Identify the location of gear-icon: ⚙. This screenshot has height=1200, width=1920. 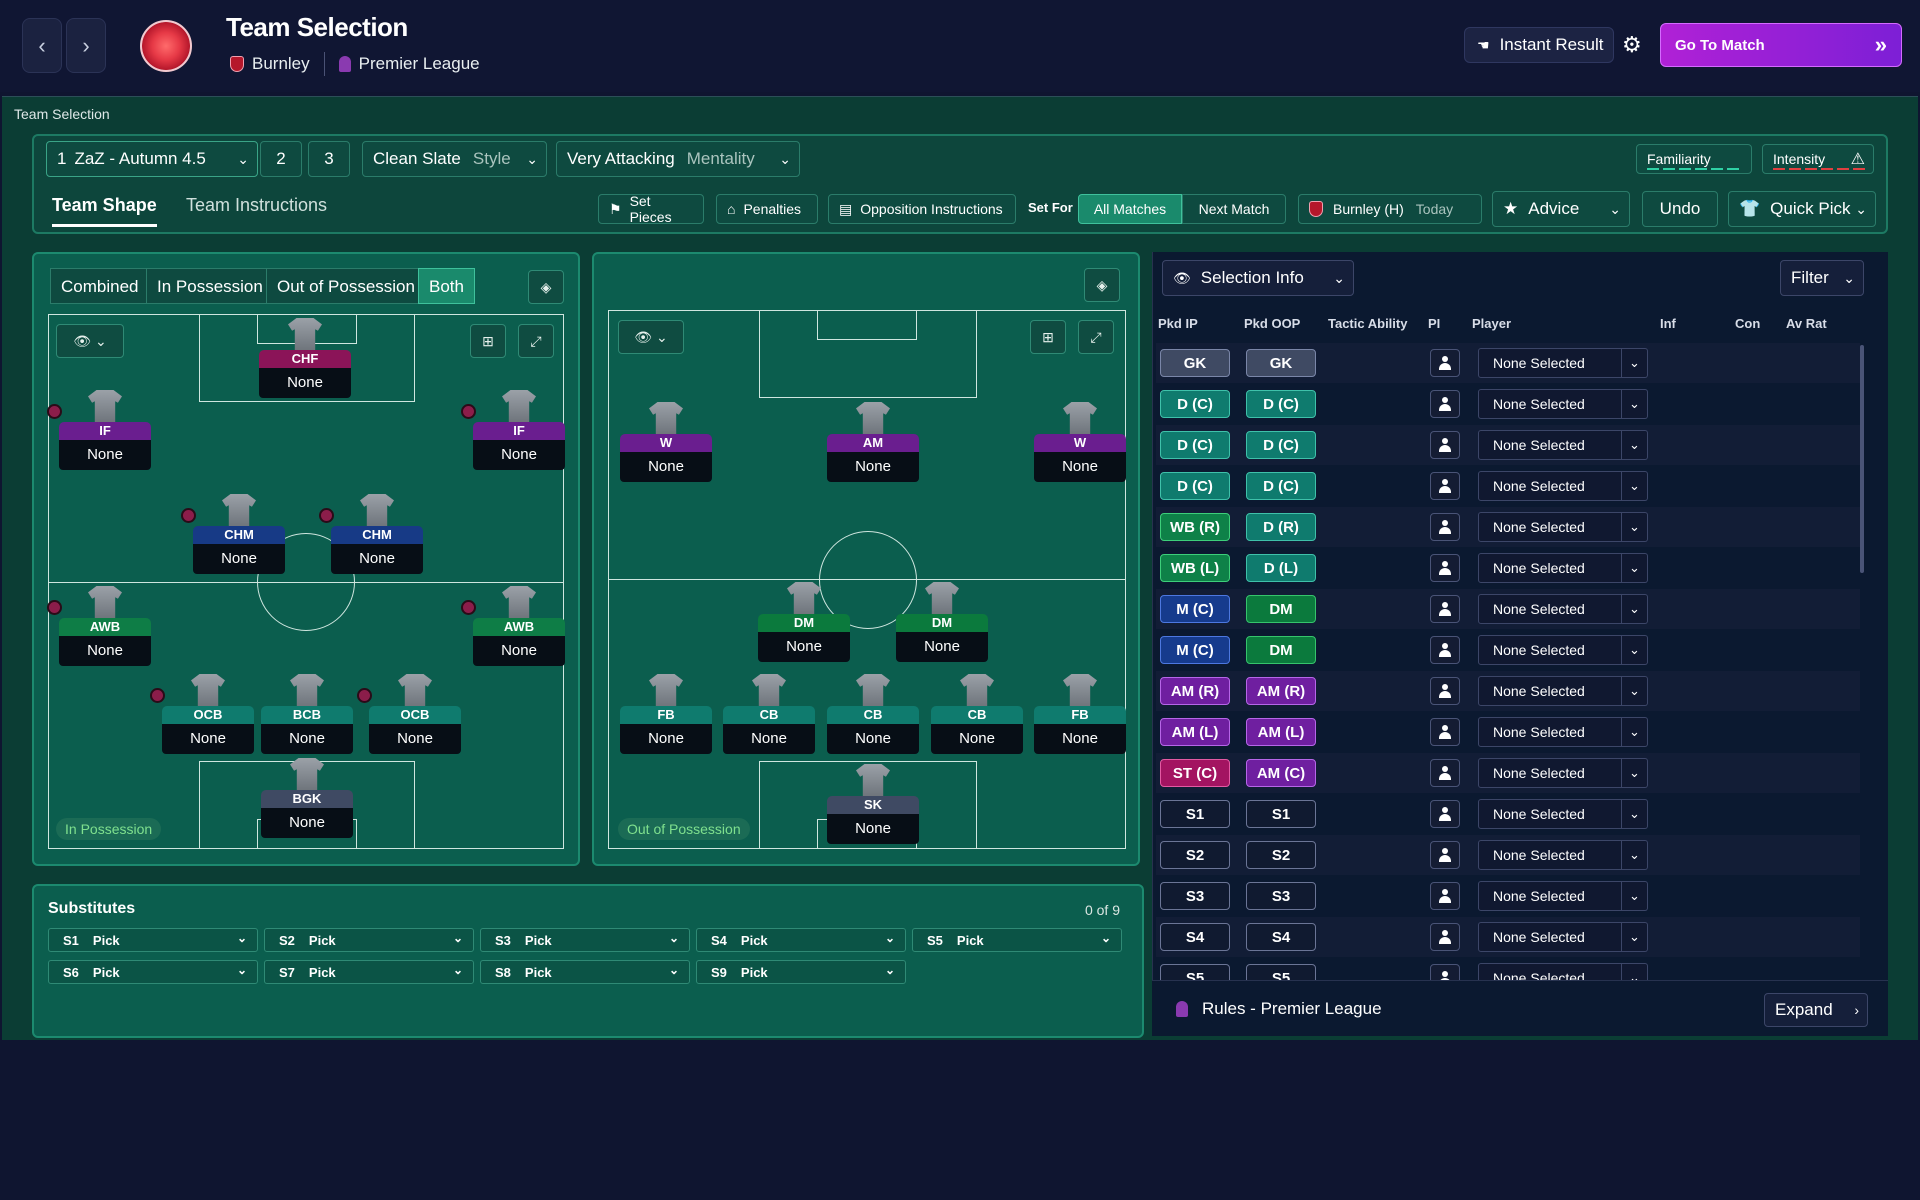
(1632, 44).